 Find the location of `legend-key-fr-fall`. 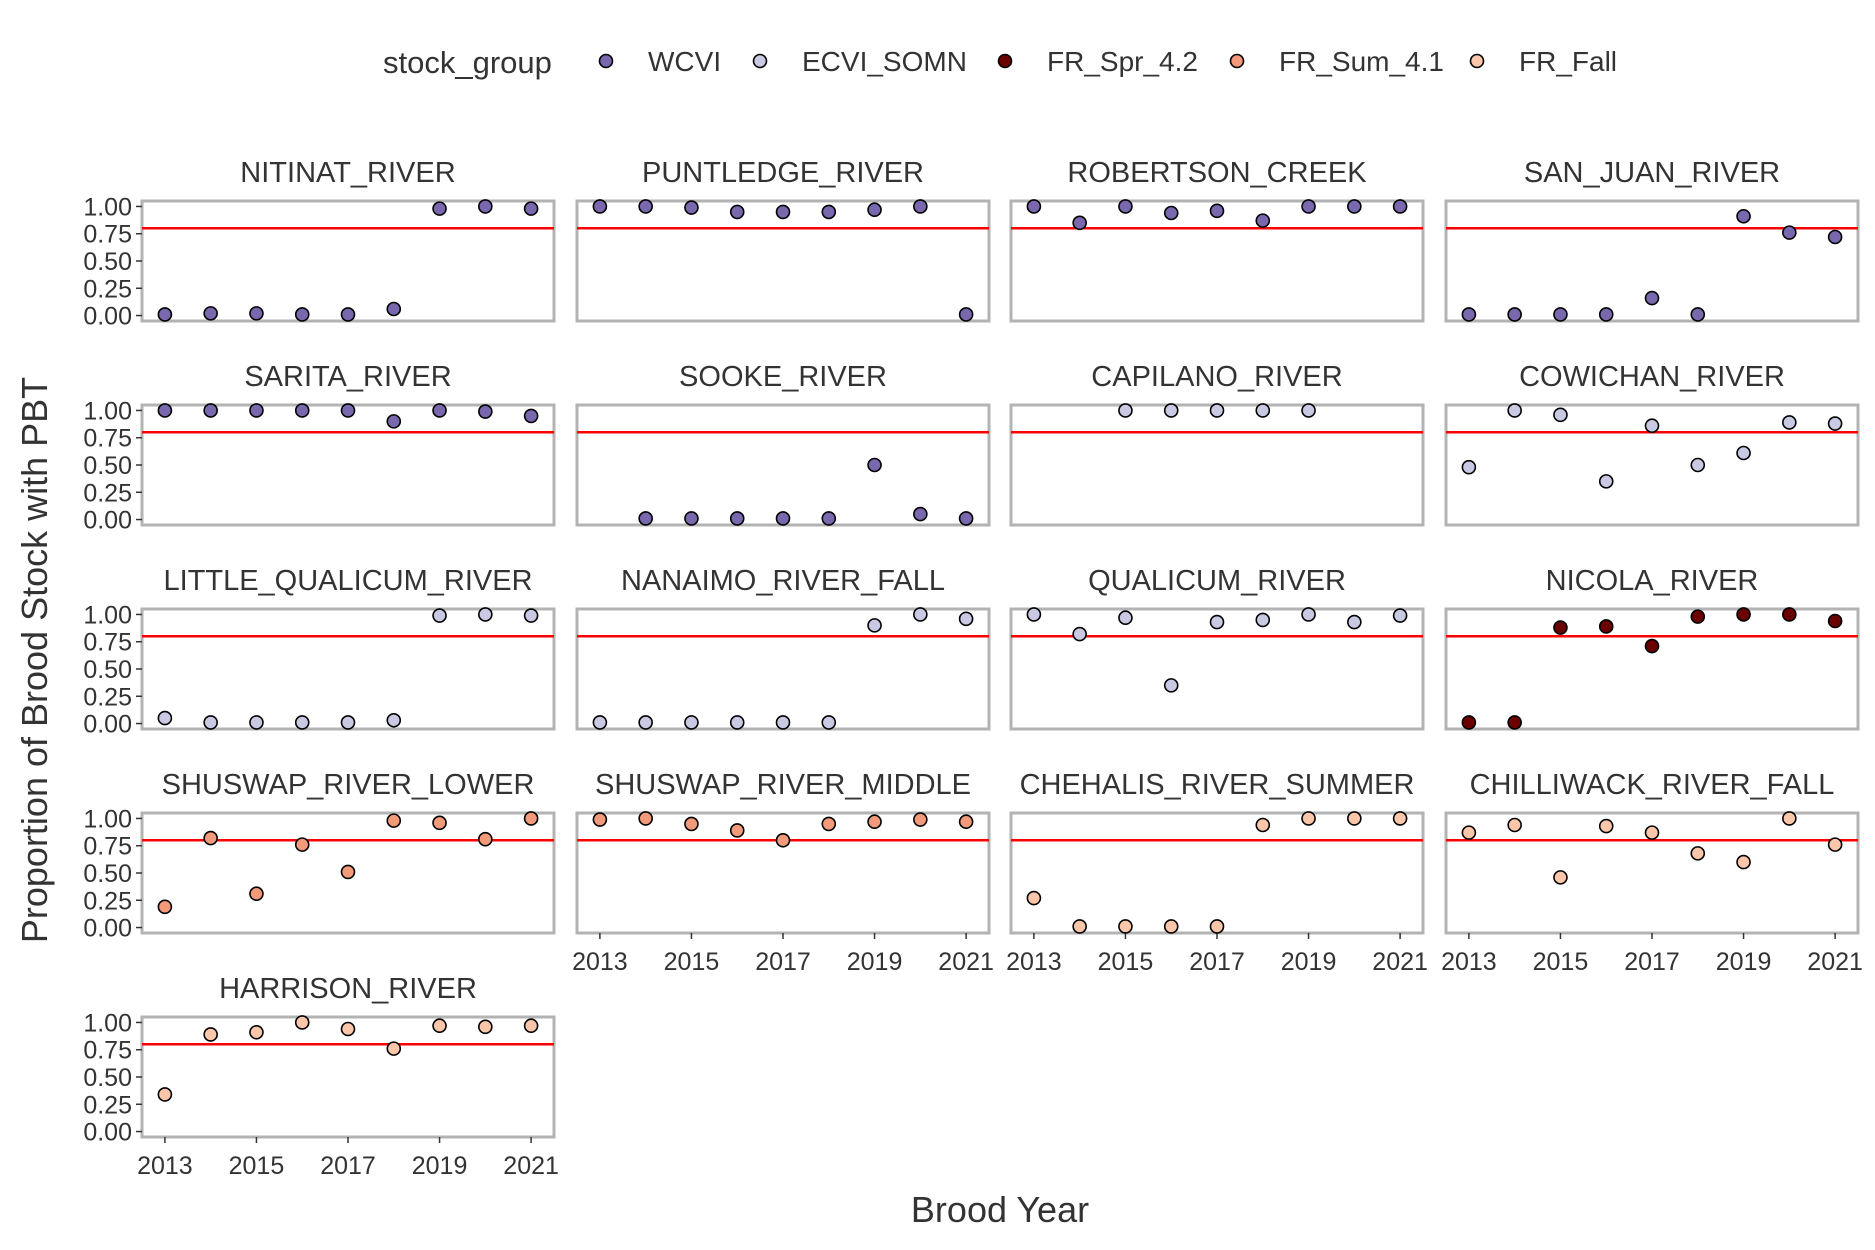

legend-key-fr-fall is located at coordinates (1477, 61).